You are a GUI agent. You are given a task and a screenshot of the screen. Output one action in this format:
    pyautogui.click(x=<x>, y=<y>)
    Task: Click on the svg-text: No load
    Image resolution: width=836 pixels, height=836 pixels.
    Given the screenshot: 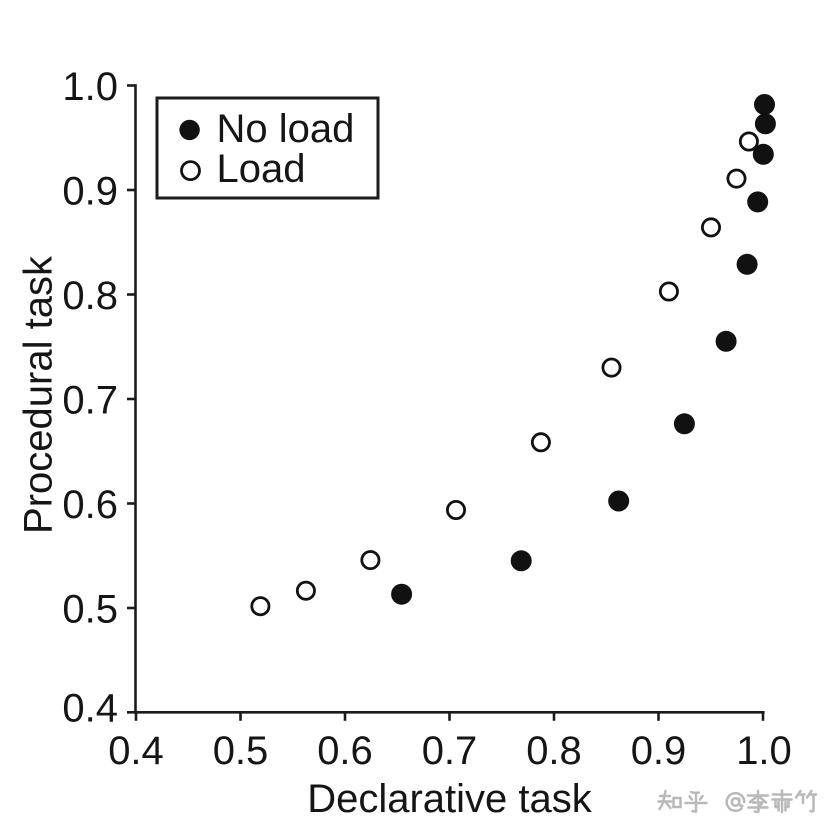 What is the action you would take?
    pyautogui.click(x=286, y=129)
    